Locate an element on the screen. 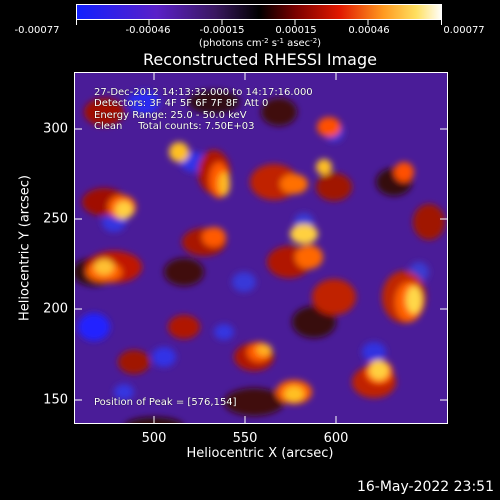 The width and height of the screenshot is (500, 500). colorbar-tick-label: -0.00046 is located at coordinates (148, 30).